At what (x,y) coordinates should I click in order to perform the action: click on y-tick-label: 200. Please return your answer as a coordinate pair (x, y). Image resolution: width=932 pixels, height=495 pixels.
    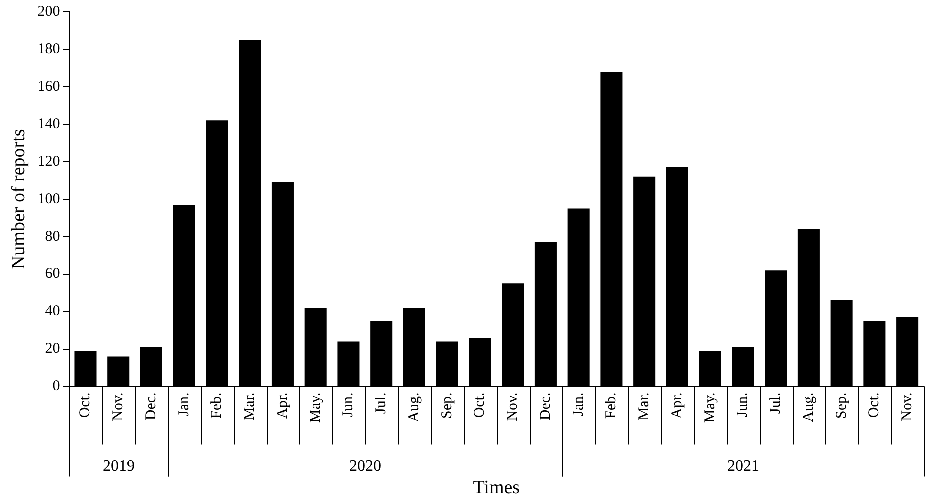
    Looking at the image, I should click on (49, 12).